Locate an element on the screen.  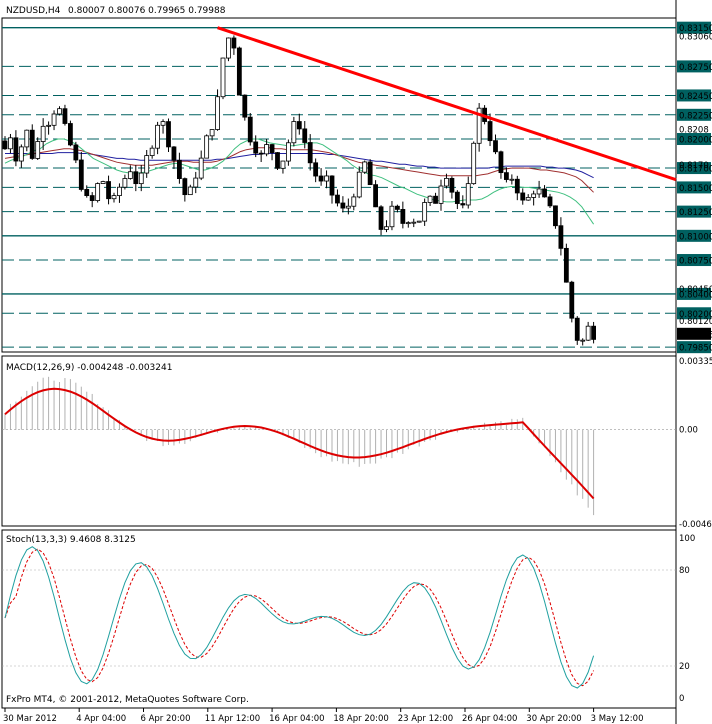
price-label: 0.81700 is located at coordinates (695, 170).